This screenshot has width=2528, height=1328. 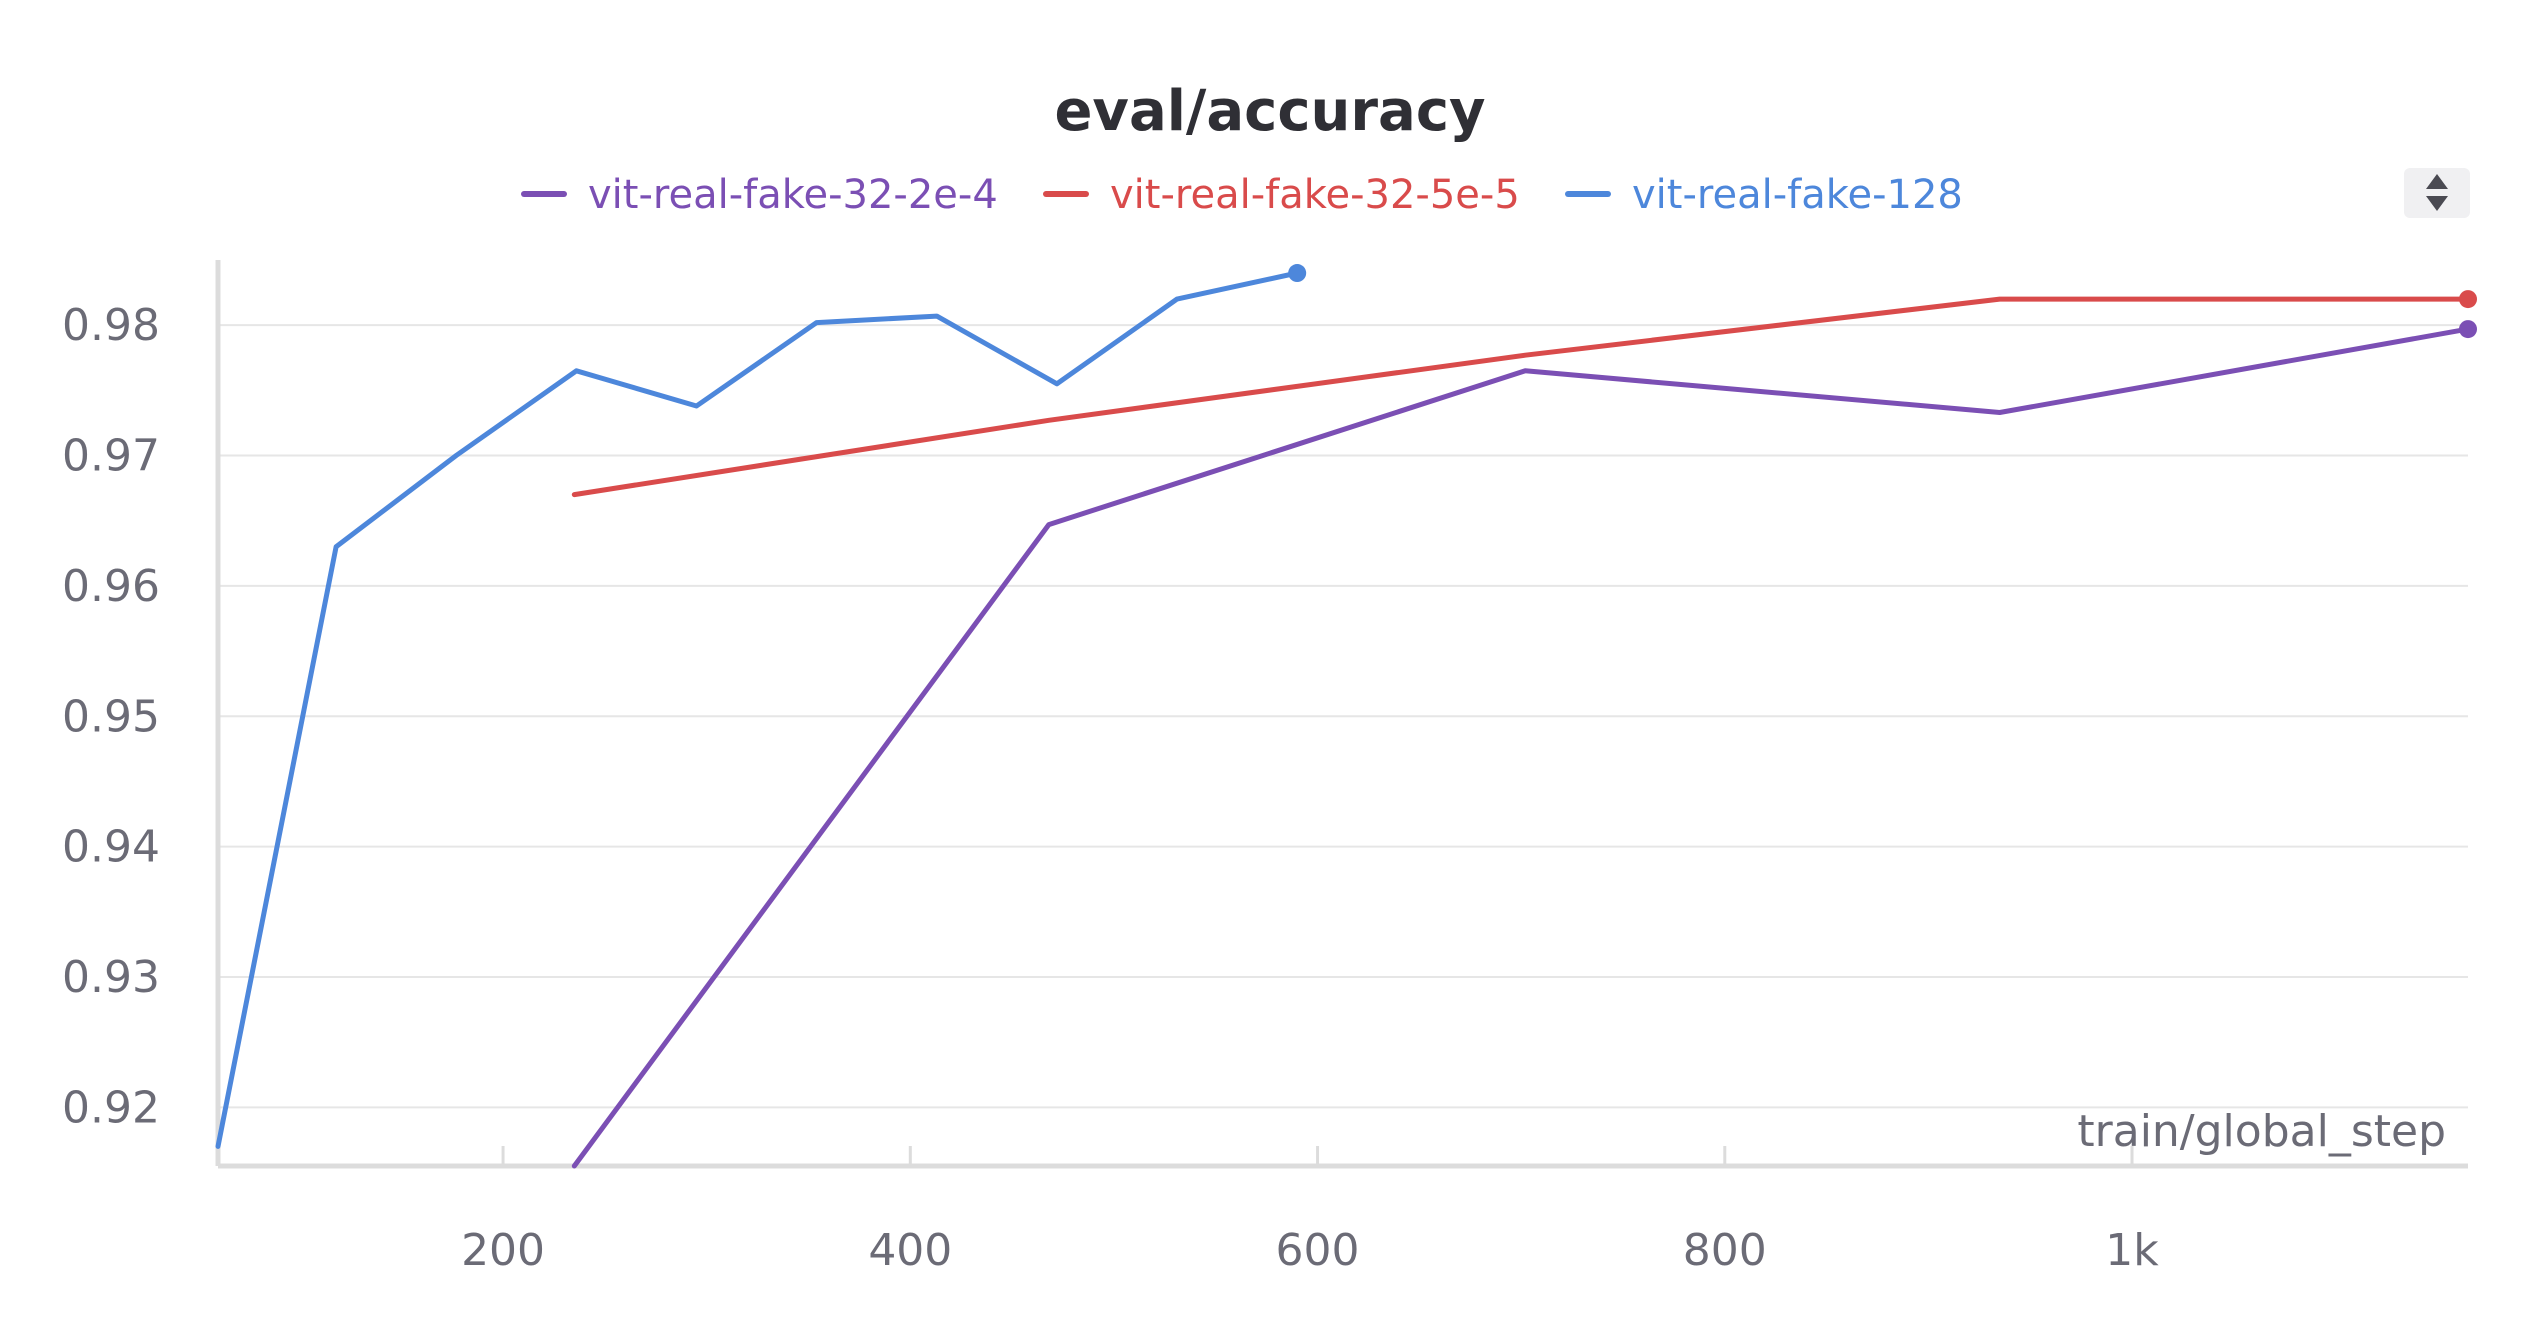 I want to click on y-axis-ticks: 0.92 0.93 0.94 0.95 0.96 0.97 0.98, so click(x=111, y=716).